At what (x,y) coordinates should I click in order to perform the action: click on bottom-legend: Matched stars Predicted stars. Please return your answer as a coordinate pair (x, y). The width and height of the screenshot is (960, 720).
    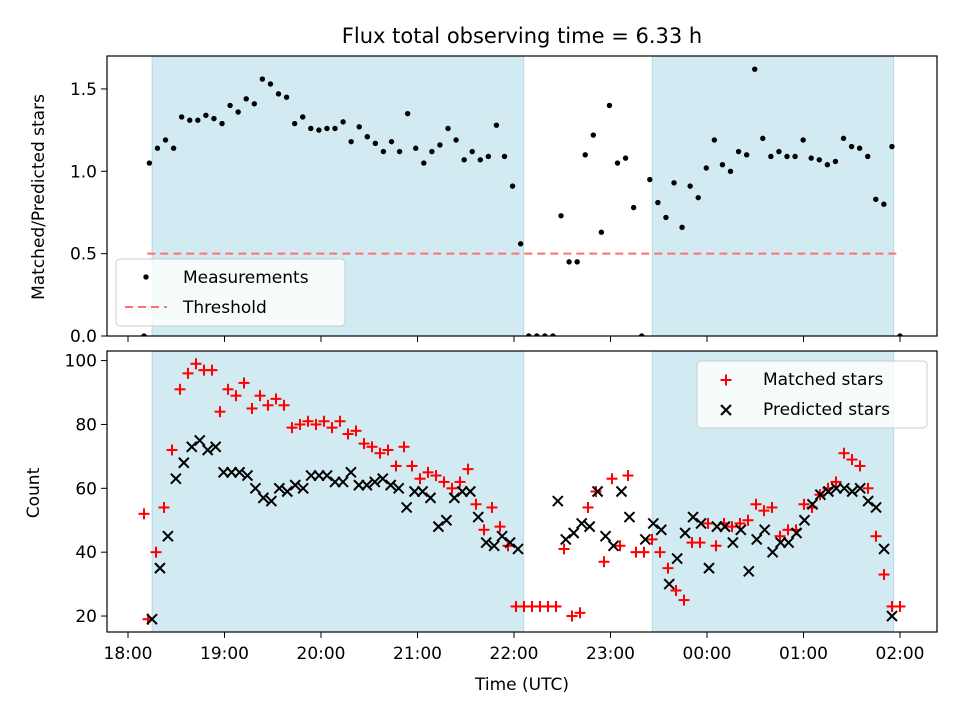
    Looking at the image, I should click on (812, 394).